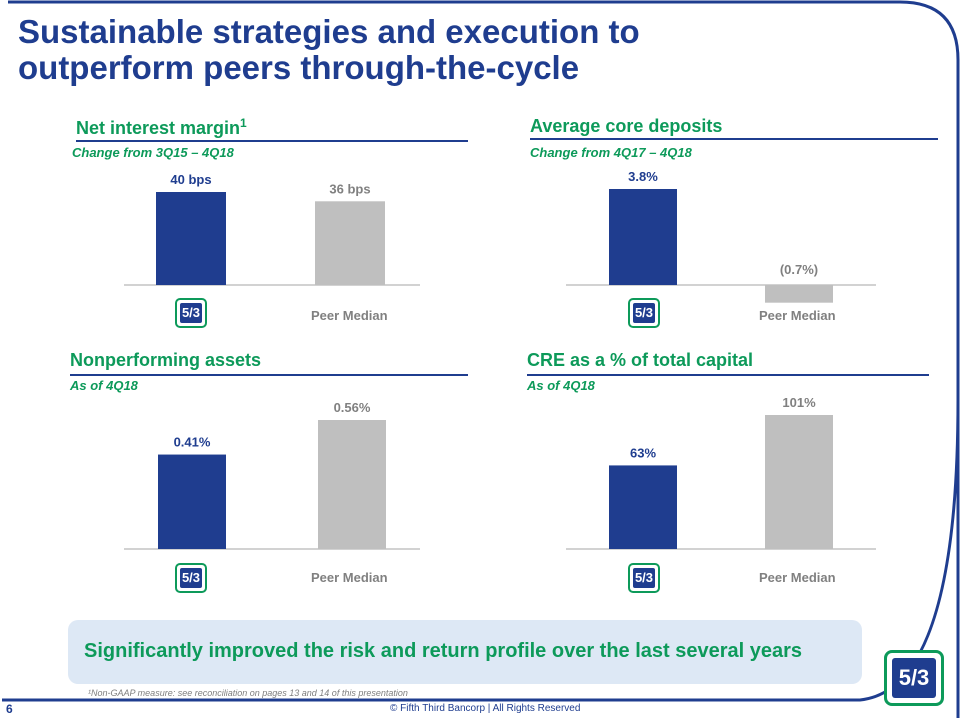 This screenshot has height=720, width=960. I want to click on bar-nonperforming-assets-peer-median, so click(352, 484).